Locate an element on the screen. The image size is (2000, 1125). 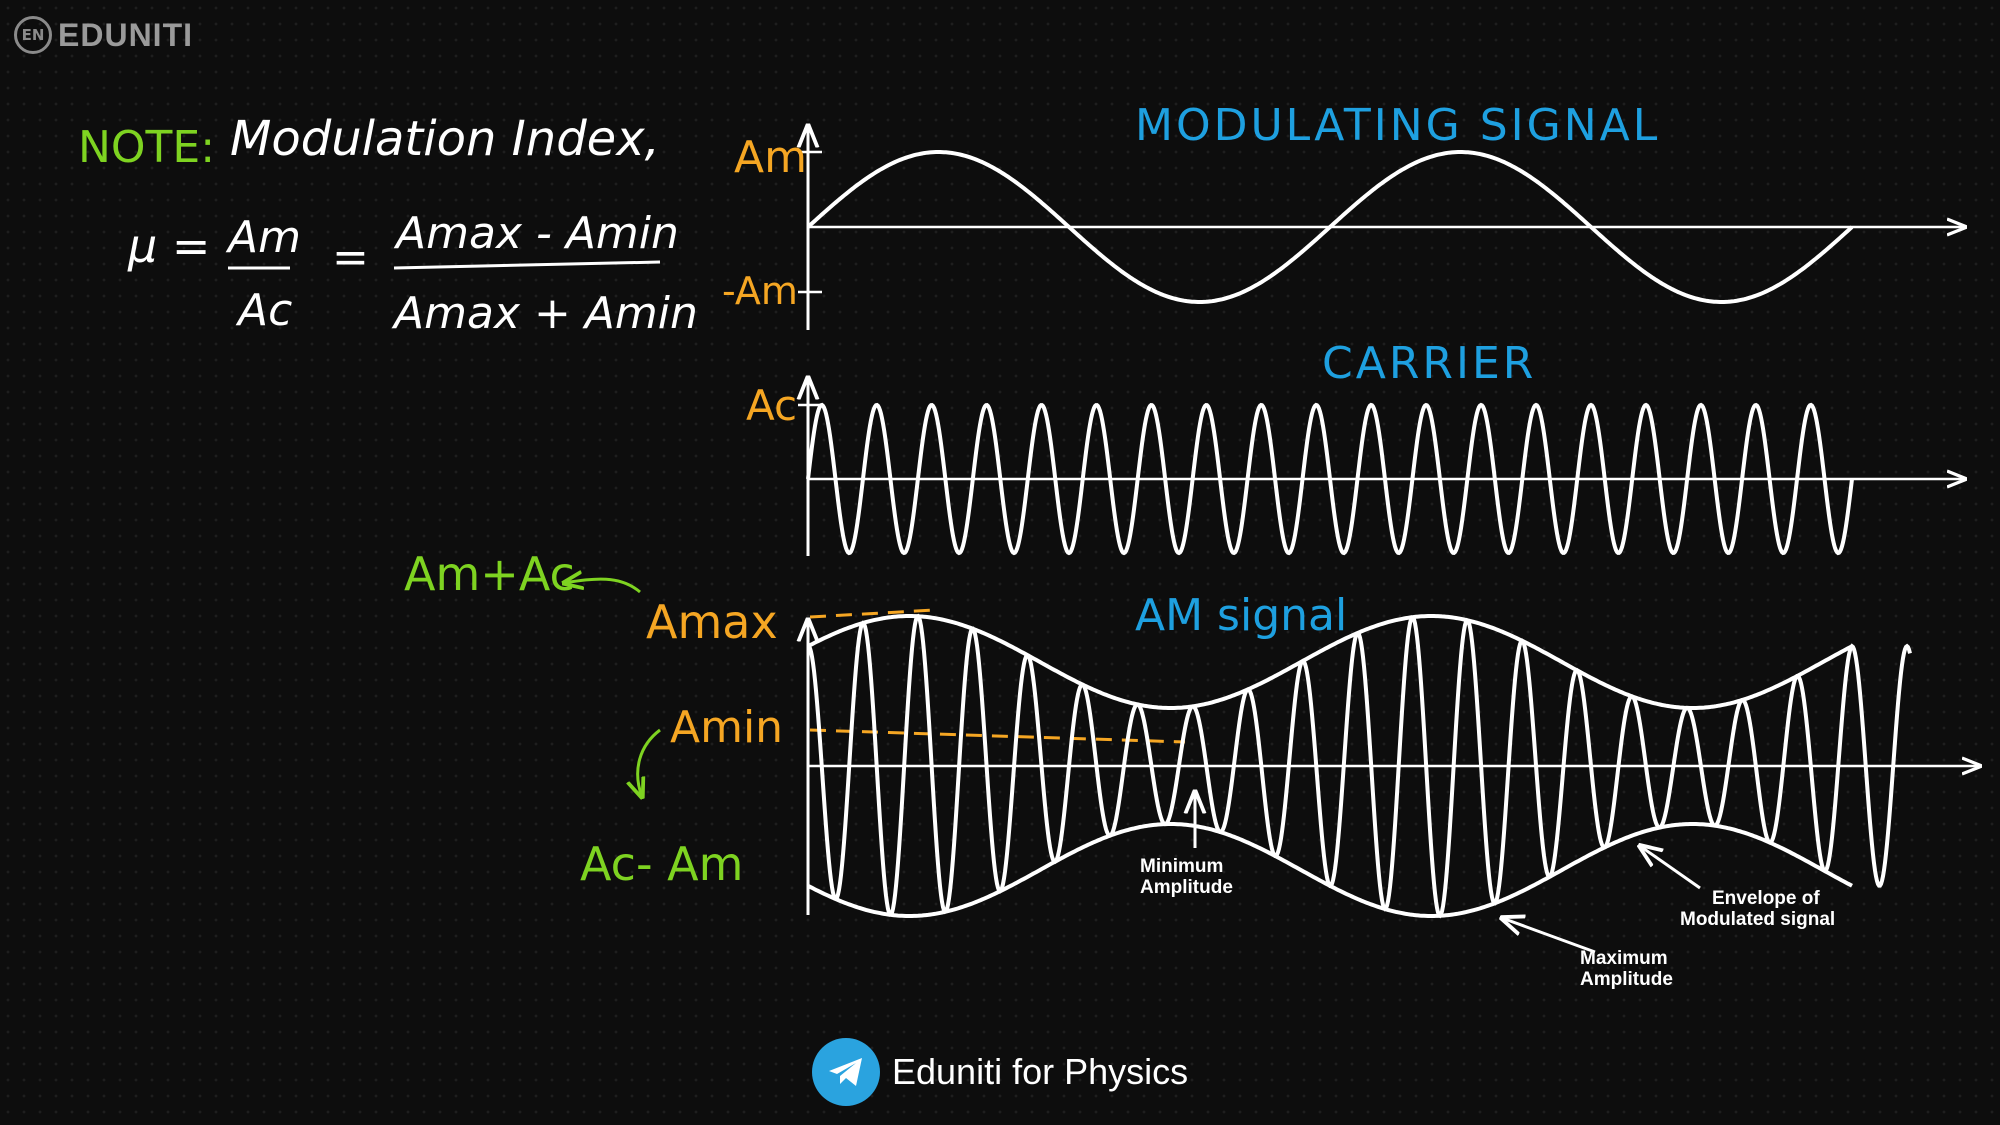
modulating-pos-label: Am is located at coordinates (770, 157).